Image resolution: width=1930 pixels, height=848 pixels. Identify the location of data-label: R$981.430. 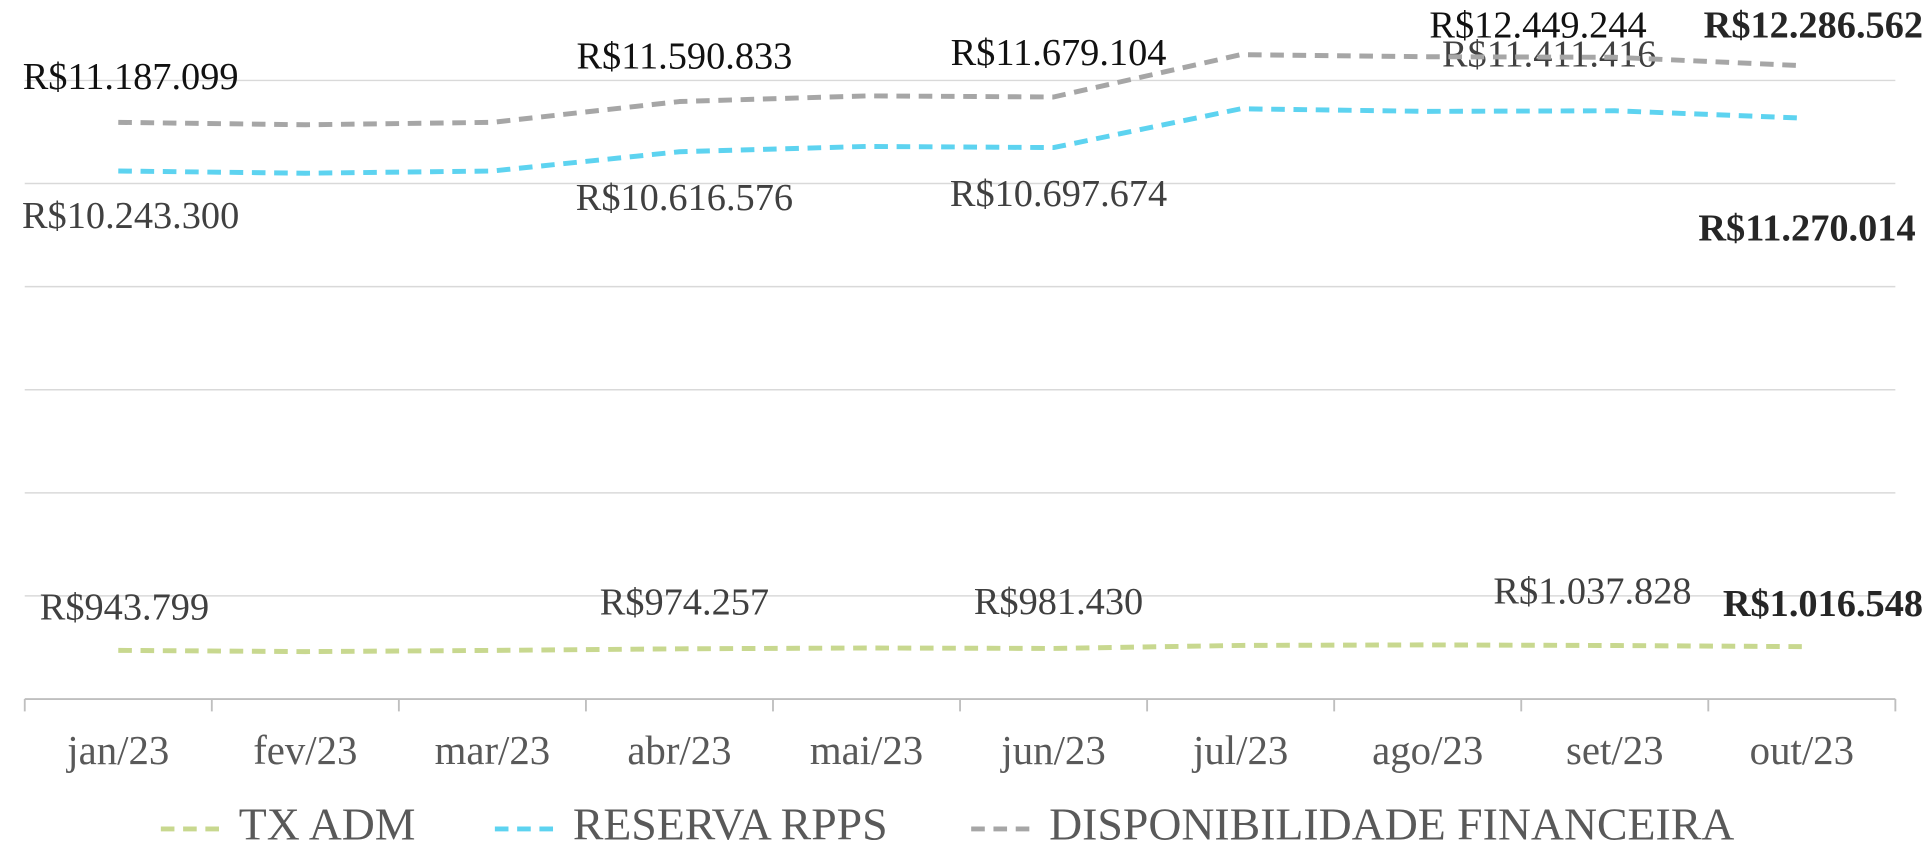
(1058, 602).